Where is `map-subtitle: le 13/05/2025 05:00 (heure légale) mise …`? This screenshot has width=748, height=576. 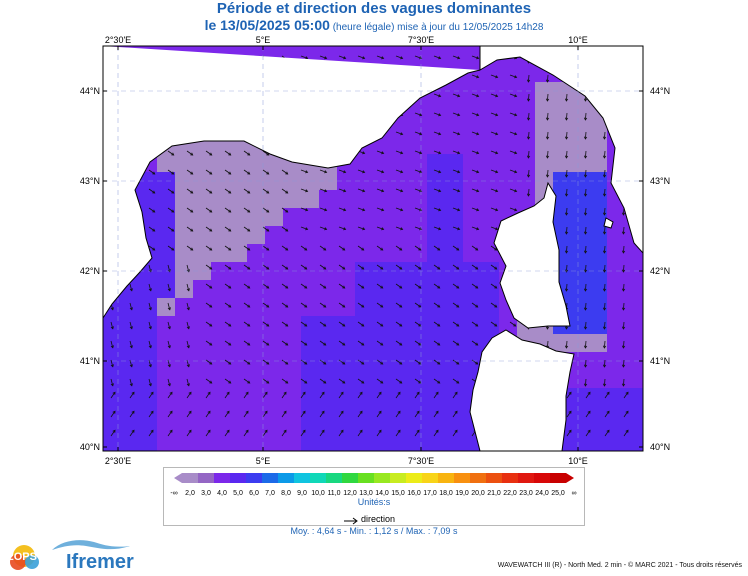
map-subtitle: le 13/05/2025 05:00 (heure légale) mise … is located at coordinates (374, 25).